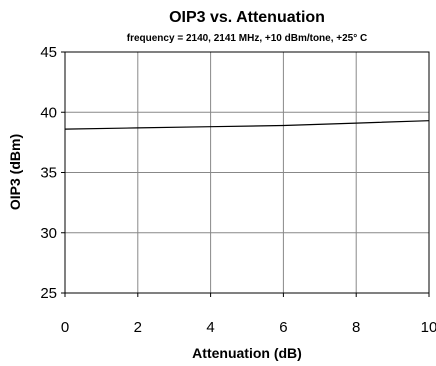 The width and height of the screenshot is (436, 366). What do you see at coordinates (48, 112) in the screenshot?
I see `y-tick-label: 40` at bounding box center [48, 112].